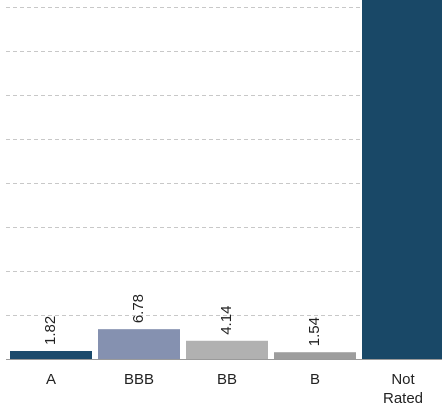 The height and width of the screenshot is (411, 442). Describe the element at coordinates (403, 388) in the screenshot. I see `x-tick-label: Not Rated` at that location.